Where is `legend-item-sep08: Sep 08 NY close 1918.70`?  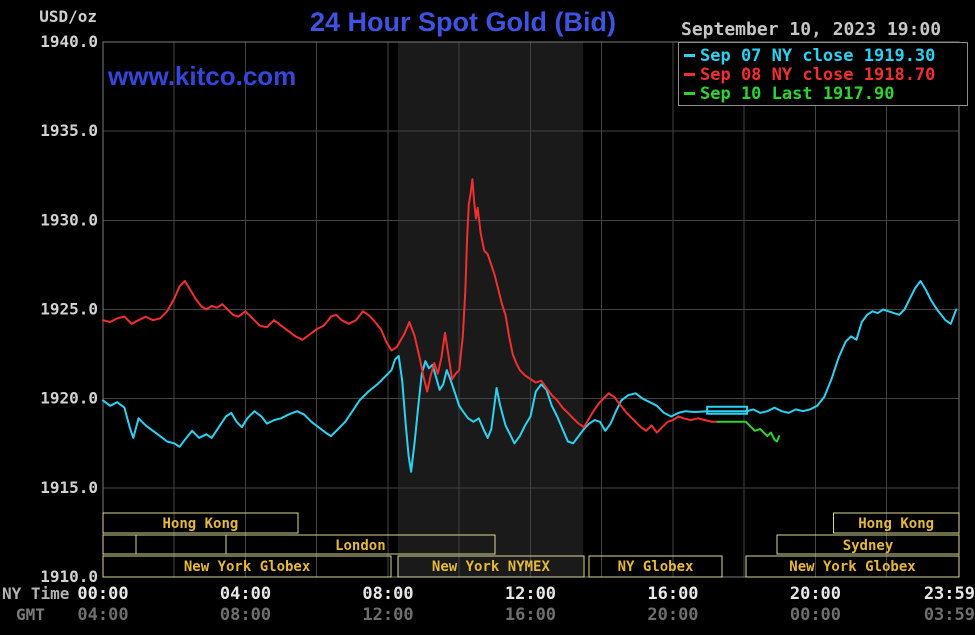 legend-item-sep08: Sep 08 NY close 1918.70 is located at coordinates (825, 74).